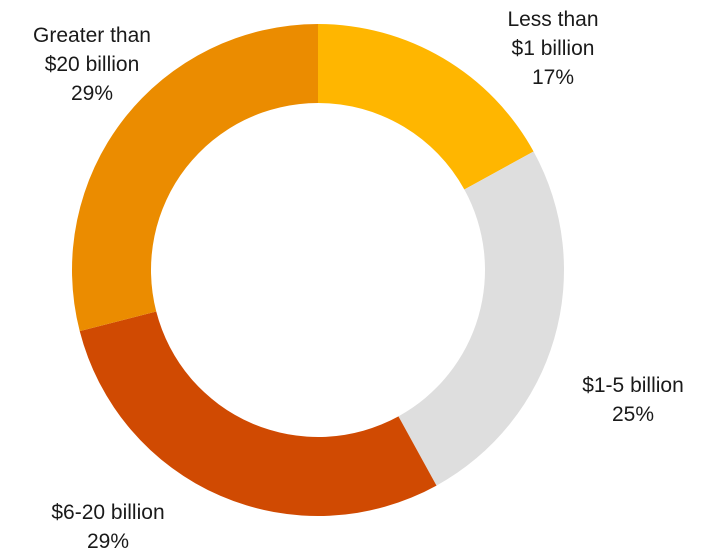 This screenshot has width=717, height=560. Describe the element at coordinates (92, 35) in the screenshot. I see `slice-category-label: Greater than` at that location.